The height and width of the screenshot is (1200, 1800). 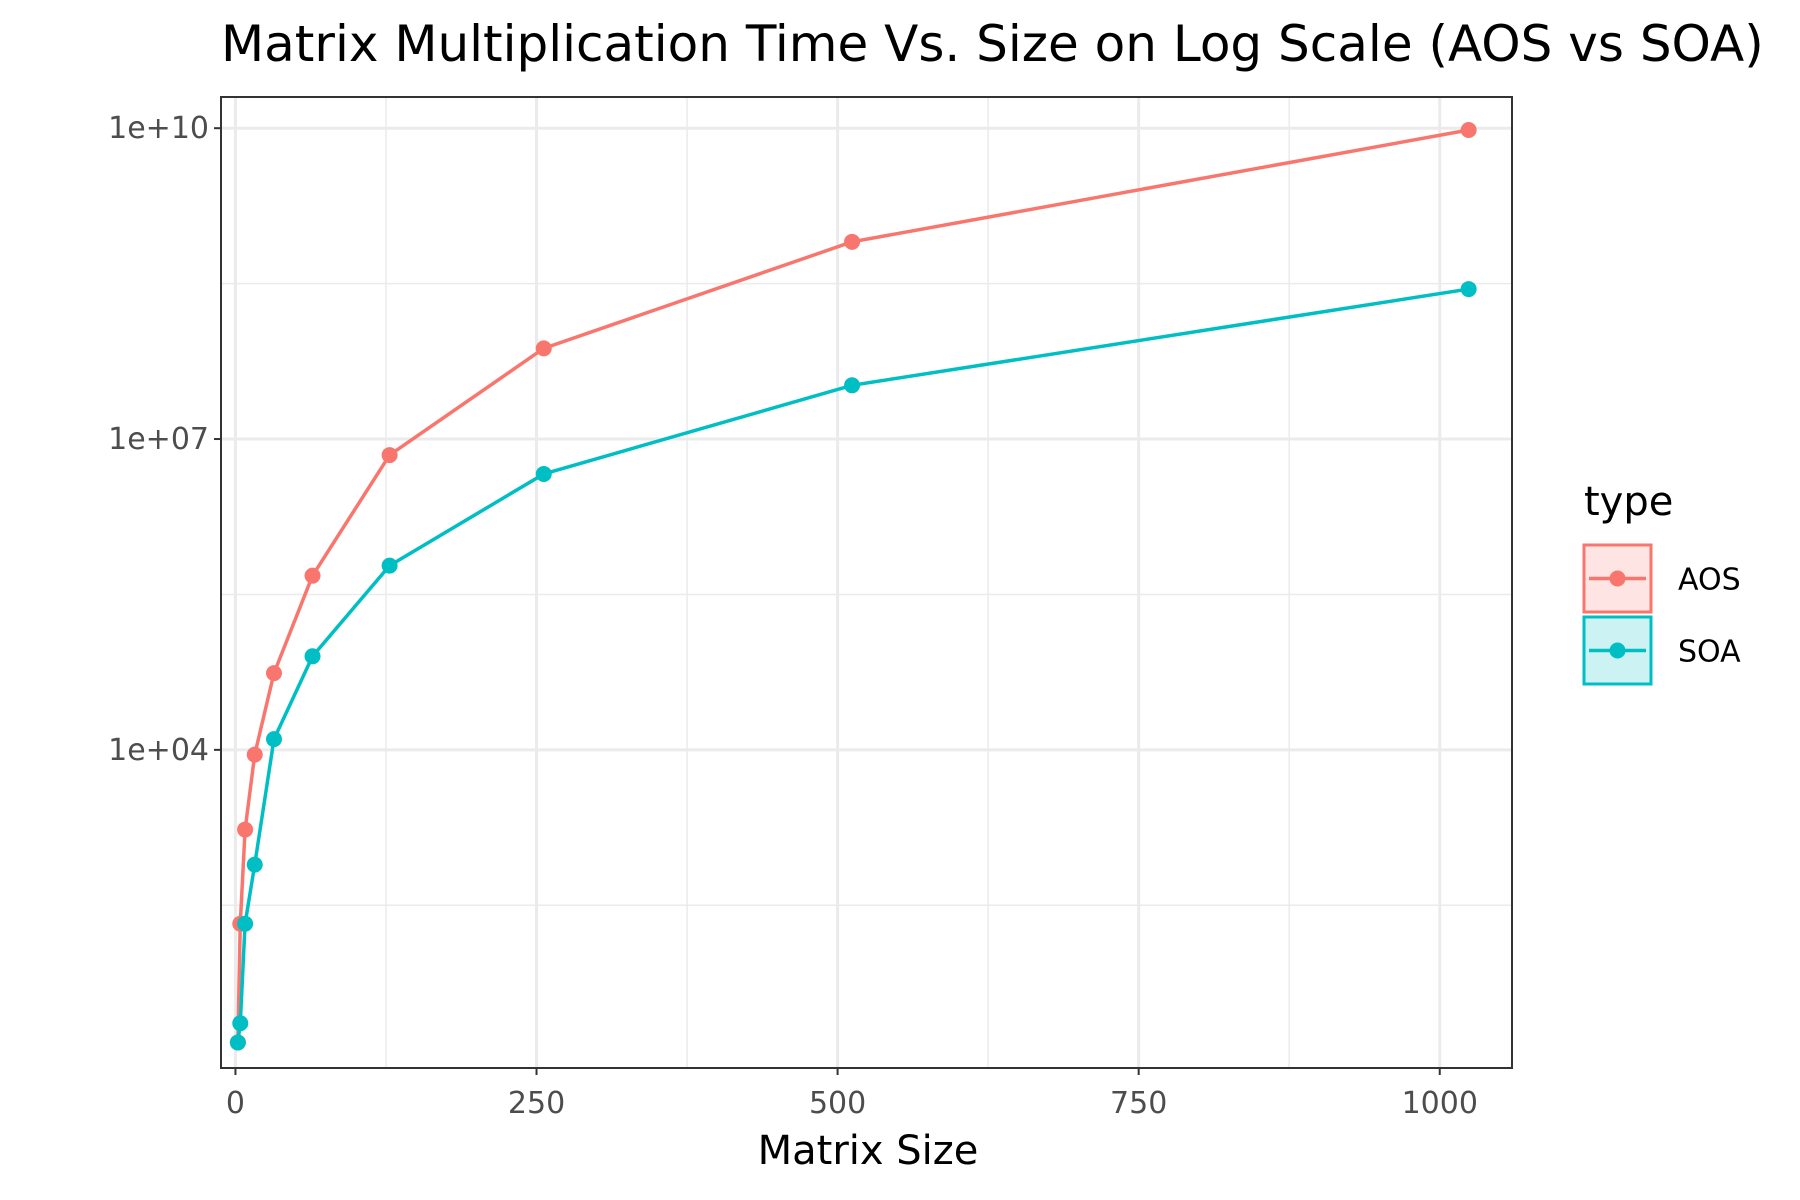 I want to click on x-axis-title: Matrix Size, so click(x=868, y=1151).